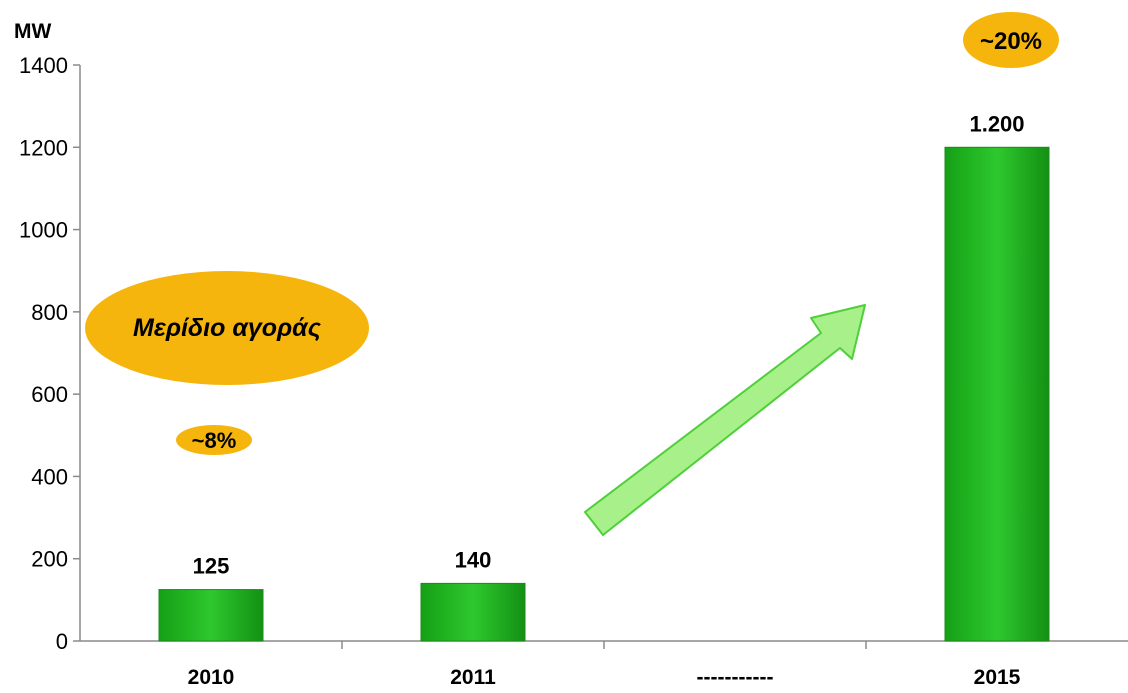  I want to click on y-tick-label: 0, so click(62, 641).